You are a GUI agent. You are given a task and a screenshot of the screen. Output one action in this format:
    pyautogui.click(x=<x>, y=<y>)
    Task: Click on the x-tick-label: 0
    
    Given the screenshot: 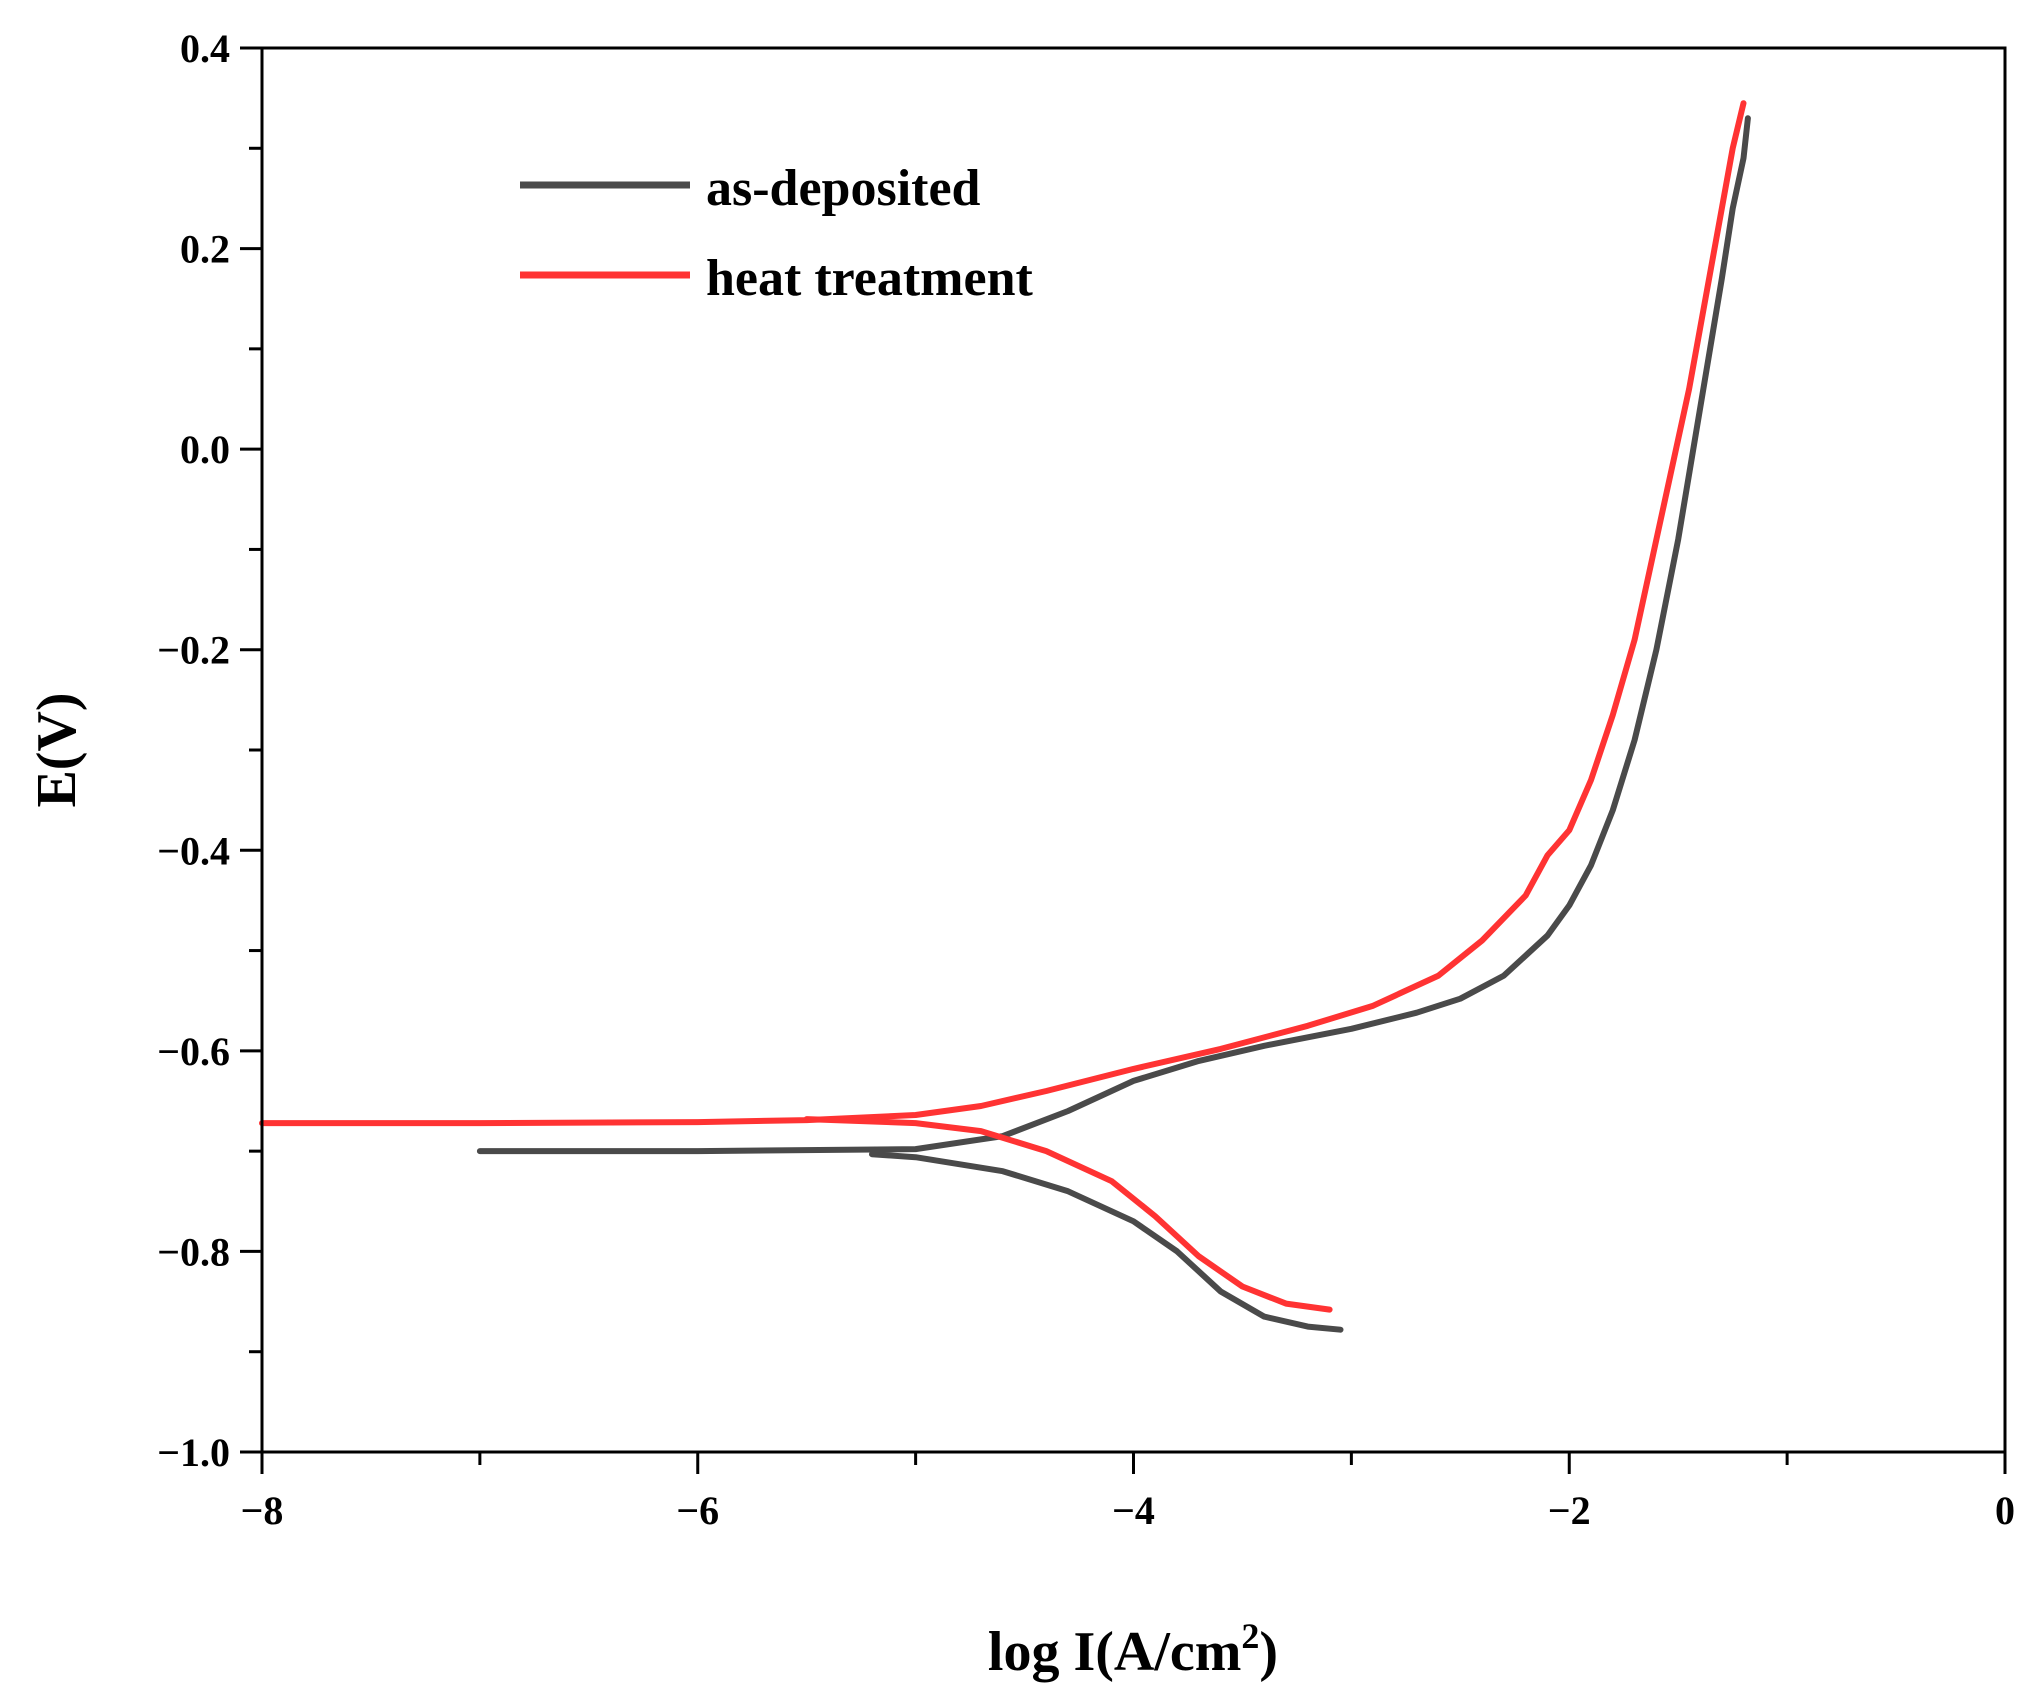 What is the action you would take?
    pyautogui.click(x=2005, y=1510)
    